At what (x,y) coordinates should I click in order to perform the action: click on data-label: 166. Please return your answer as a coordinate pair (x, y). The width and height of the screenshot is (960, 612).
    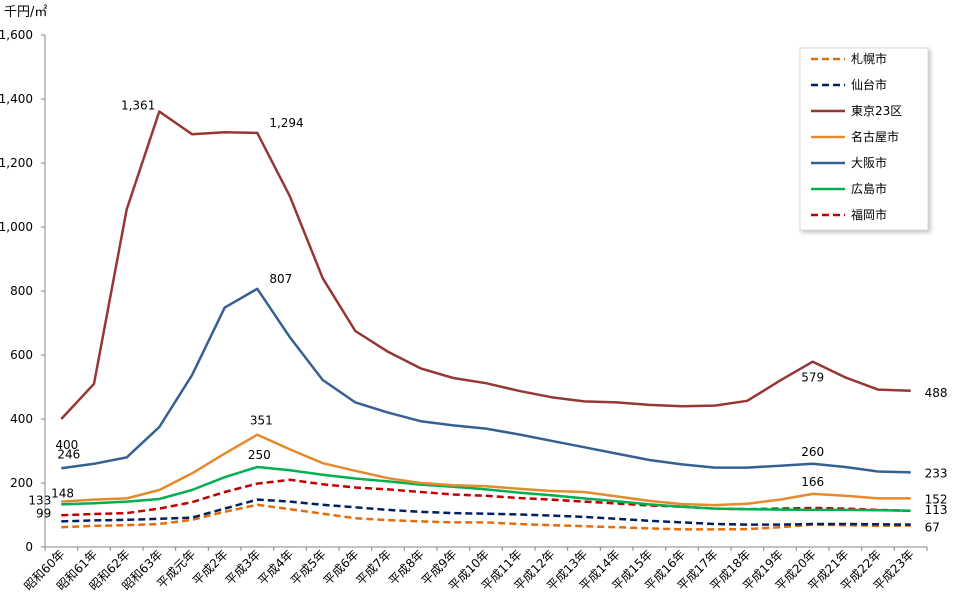
    Looking at the image, I should click on (812, 482).